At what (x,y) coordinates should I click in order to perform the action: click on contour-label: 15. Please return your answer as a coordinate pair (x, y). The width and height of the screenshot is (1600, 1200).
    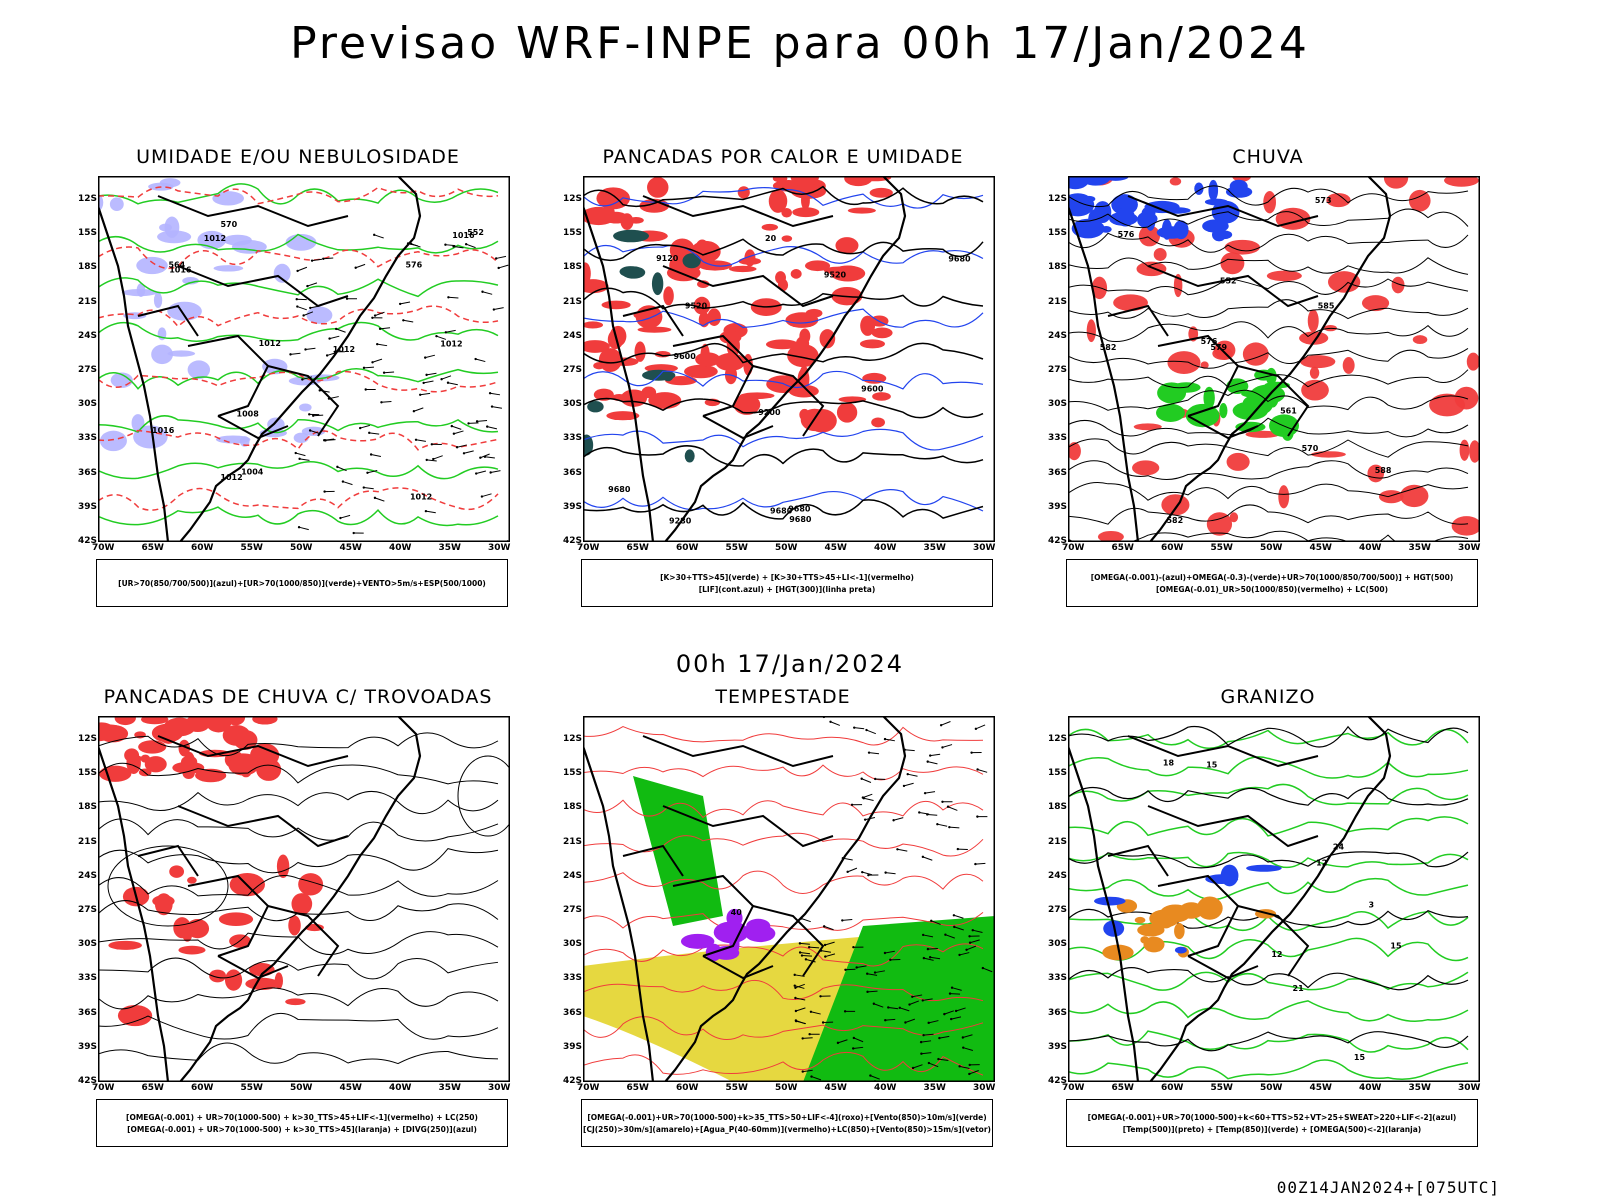
    Looking at the image, I should click on (1360, 1057).